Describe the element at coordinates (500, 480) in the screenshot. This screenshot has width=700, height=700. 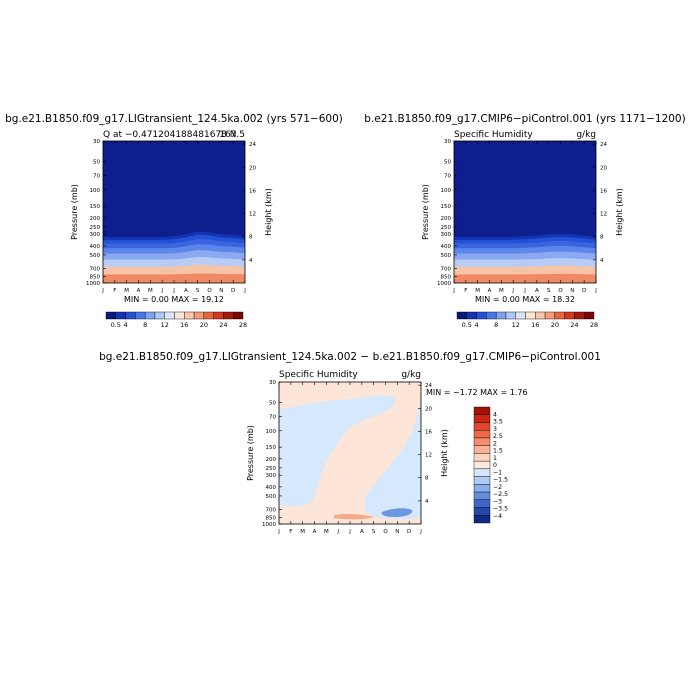
I see `colorbar-label: −1.5` at that location.